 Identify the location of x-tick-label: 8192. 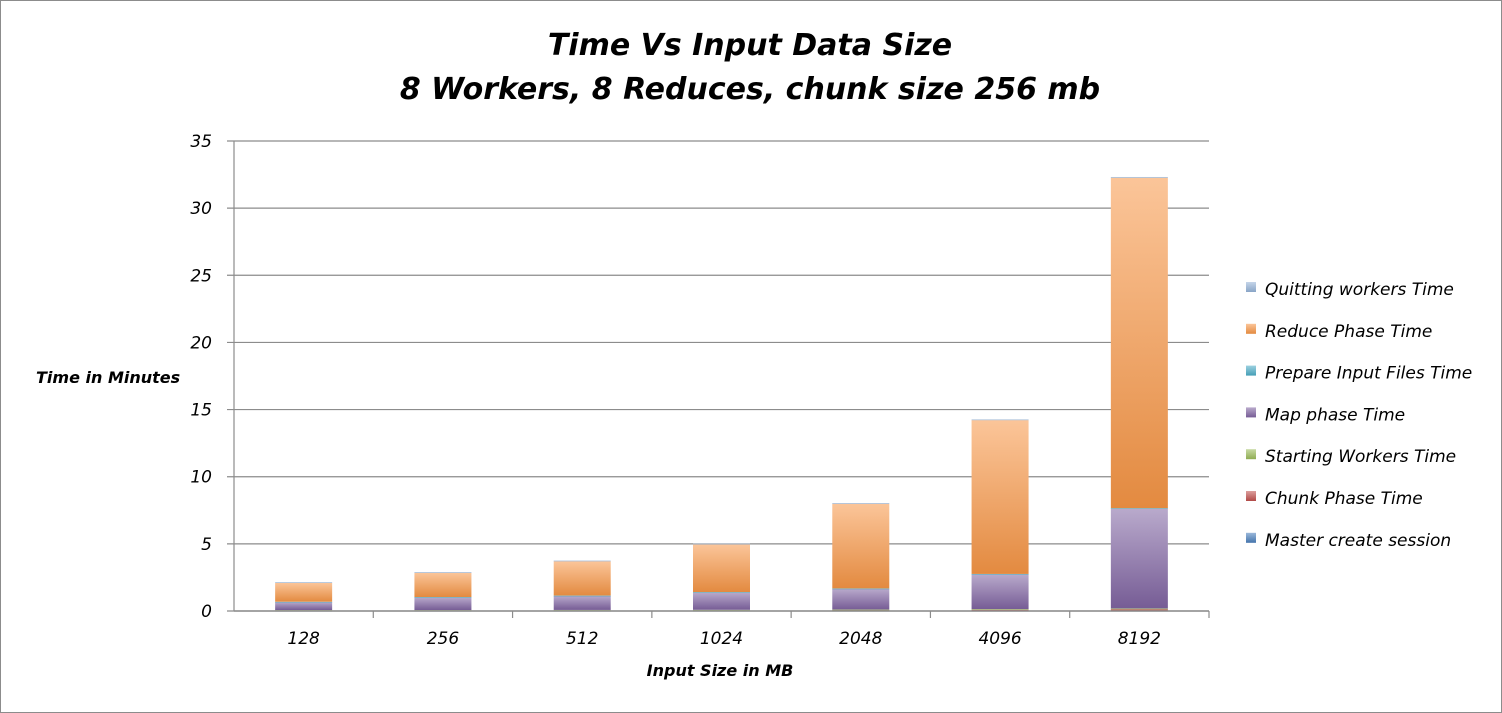
(1139, 639).